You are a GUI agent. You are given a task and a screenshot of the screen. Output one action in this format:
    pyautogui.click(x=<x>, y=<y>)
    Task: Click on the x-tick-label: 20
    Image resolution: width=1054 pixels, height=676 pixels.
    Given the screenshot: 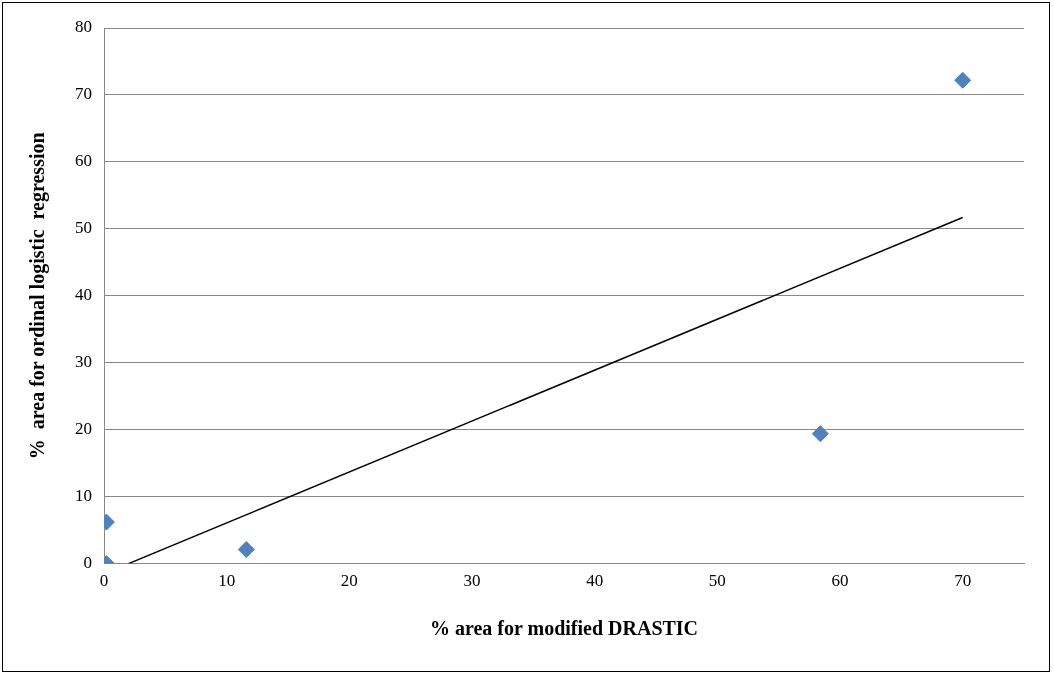 What is the action you would take?
    pyautogui.click(x=349, y=581)
    